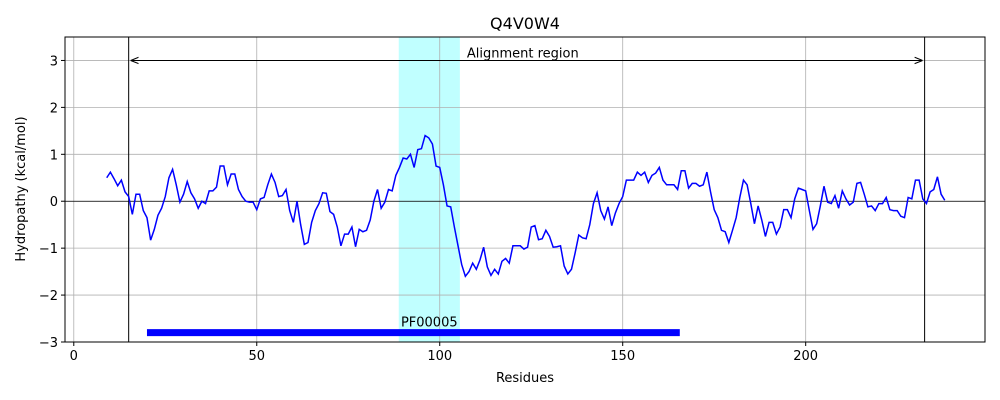 Image resolution: width=1000 pixels, height=400 pixels. What do you see at coordinates (54, 61) in the screenshot?
I see `y-tick-label: 3` at bounding box center [54, 61].